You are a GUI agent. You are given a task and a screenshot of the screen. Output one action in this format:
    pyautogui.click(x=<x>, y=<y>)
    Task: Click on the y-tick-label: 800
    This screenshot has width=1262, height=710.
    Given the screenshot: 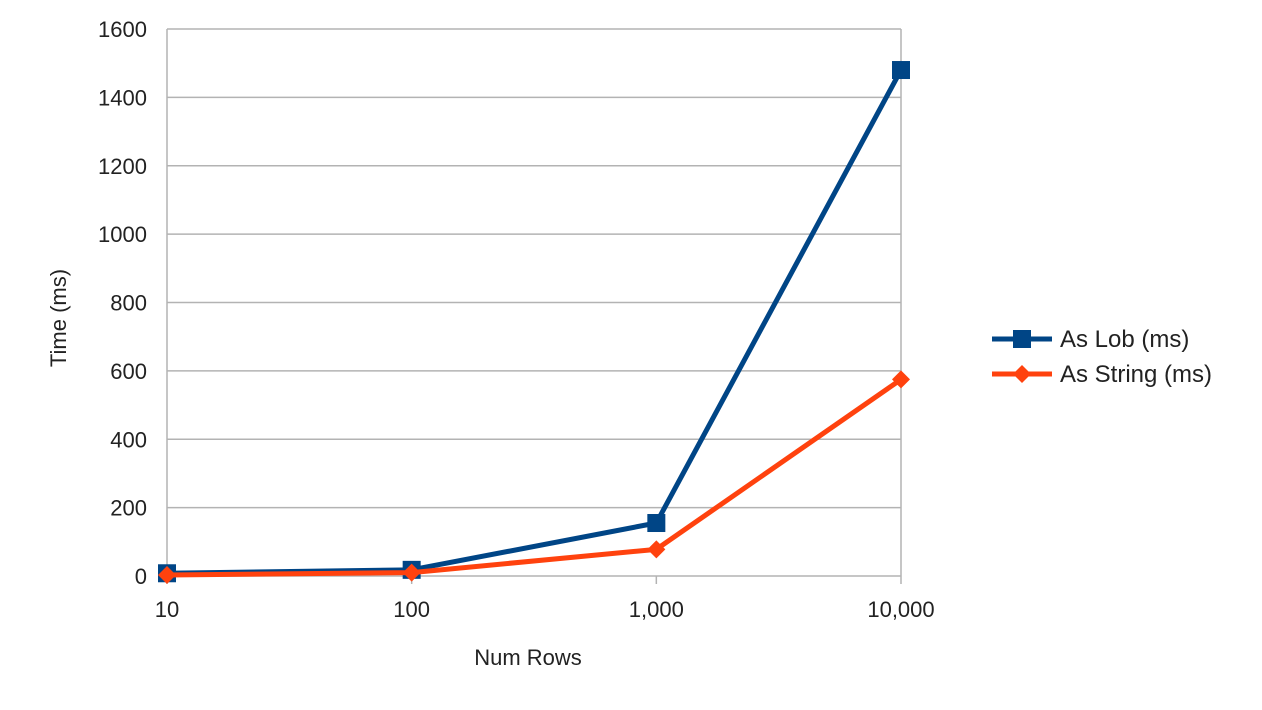 What is the action you would take?
    pyautogui.click(x=128, y=303)
    